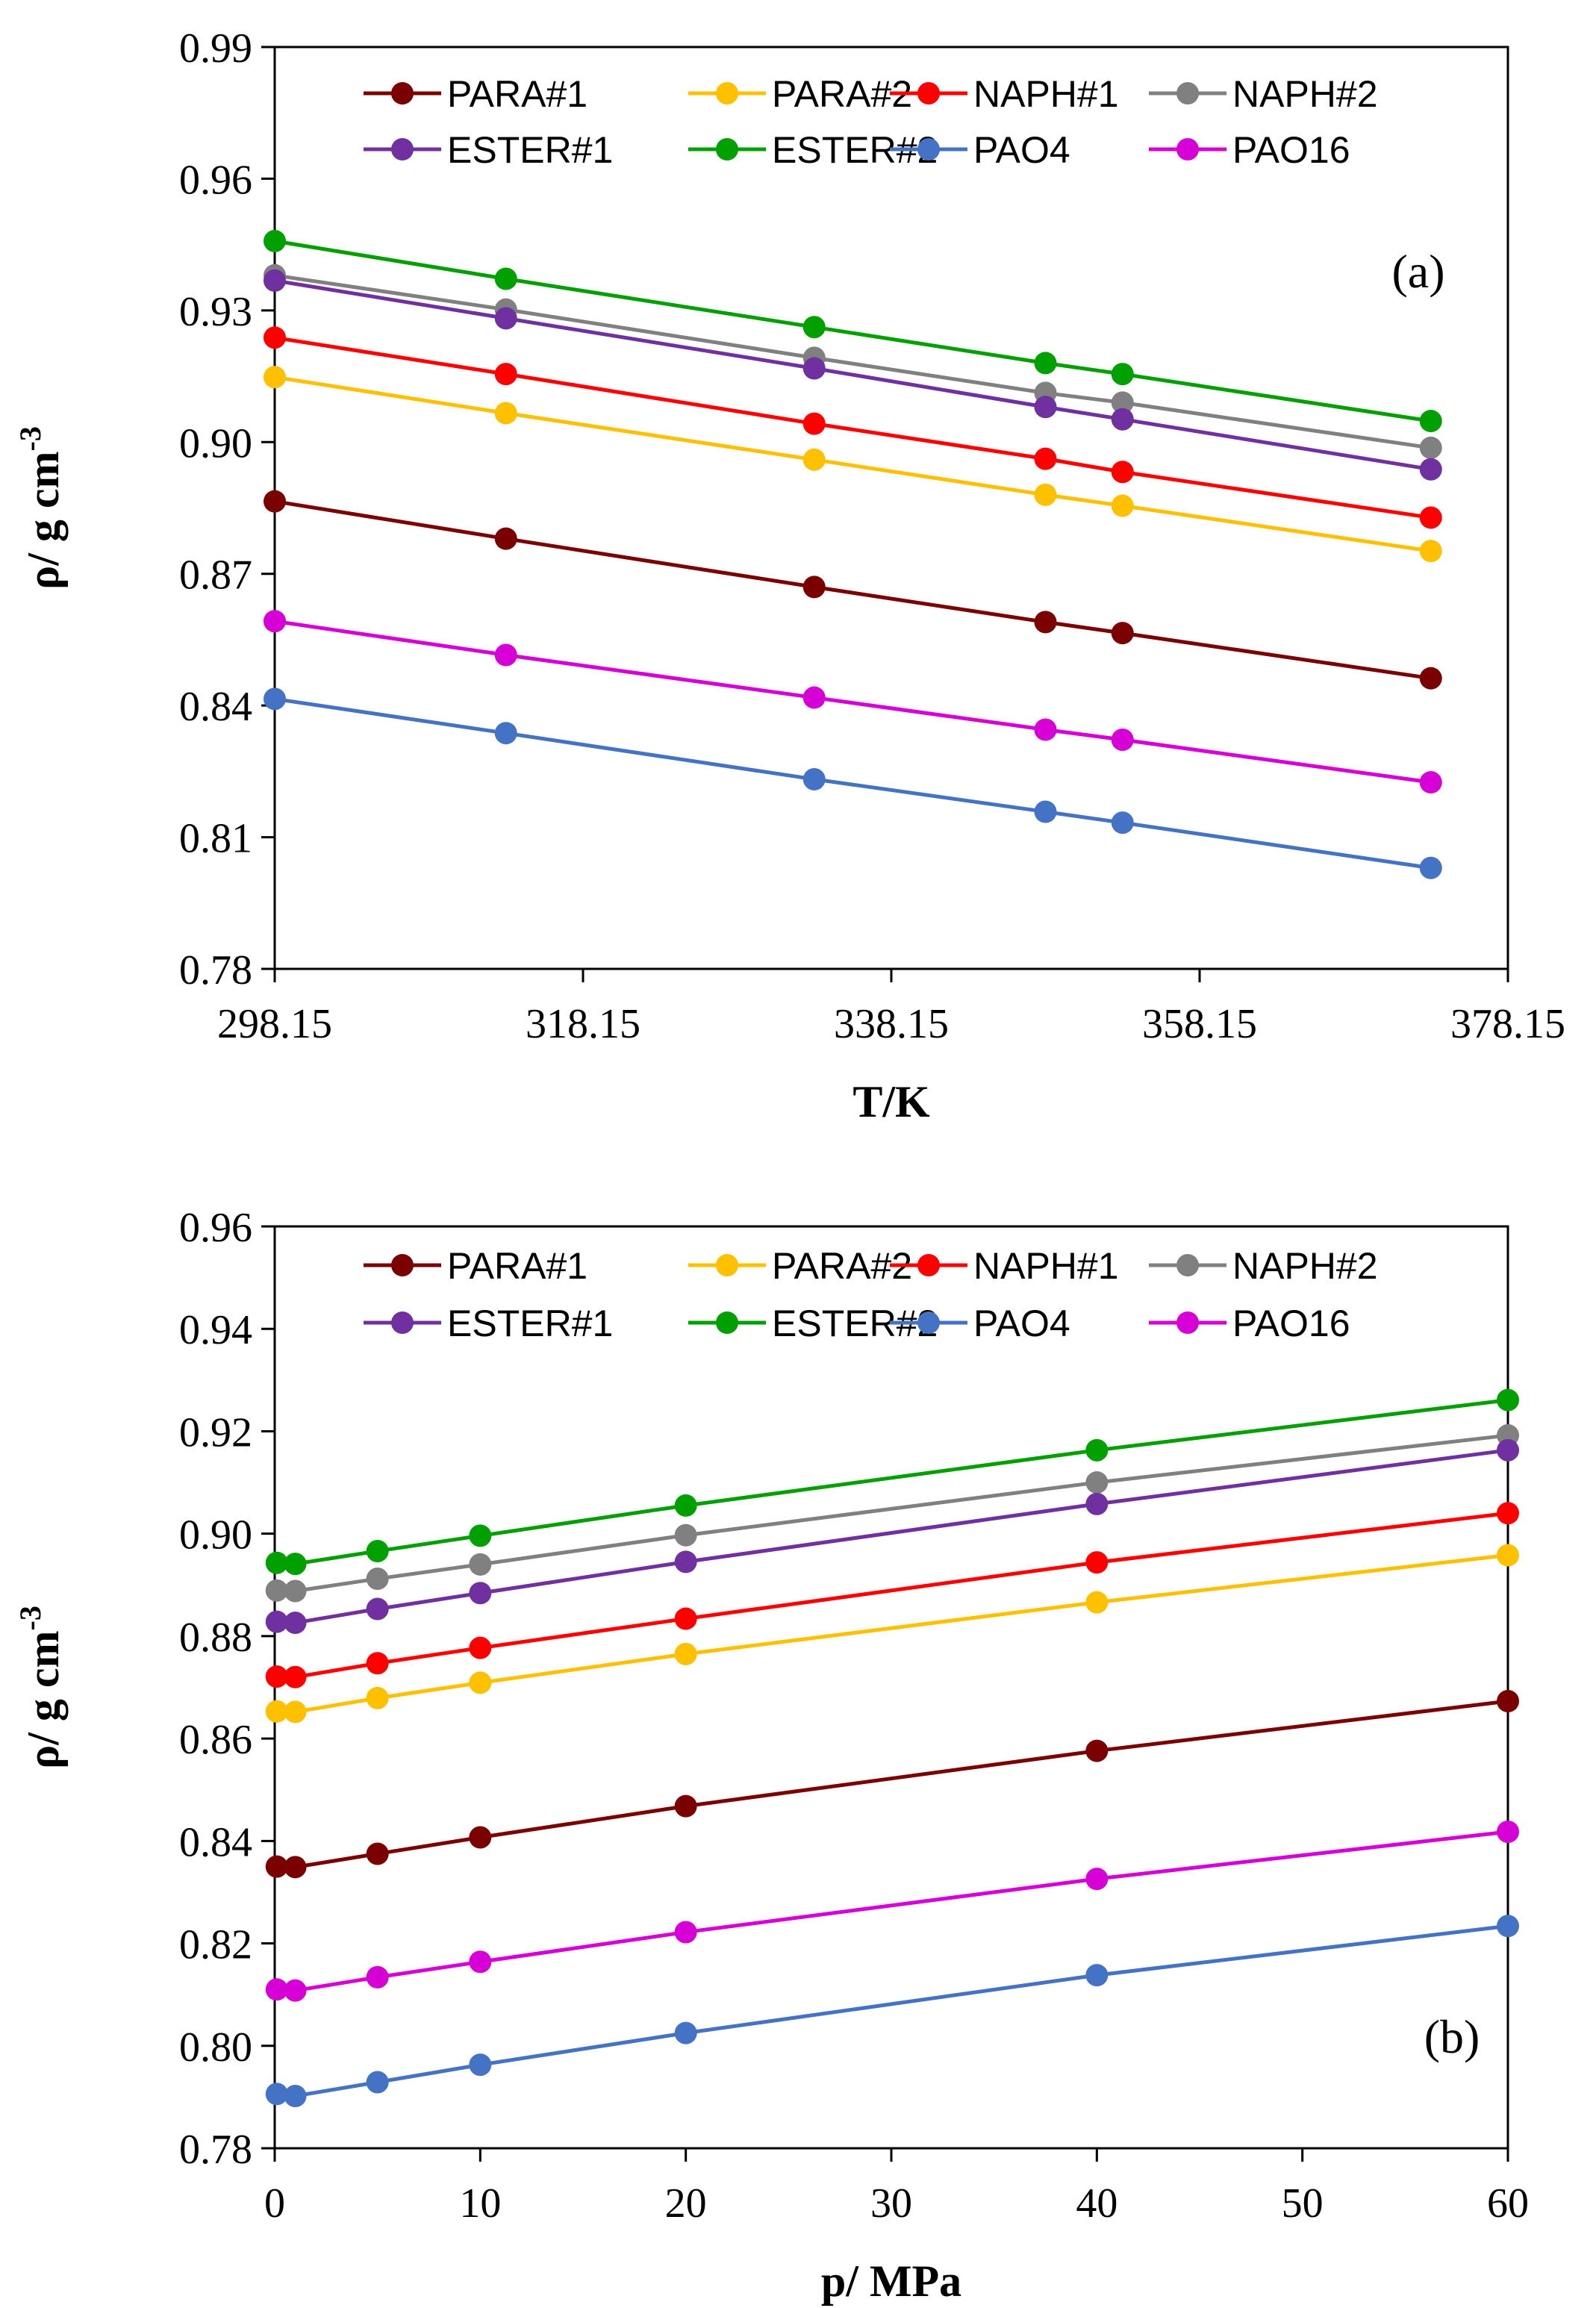 Image resolution: width=1596 pixels, height=2308 pixels. What do you see at coordinates (1452, 2036) in the screenshot?
I see `panel-label: (b)` at bounding box center [1452, 2036].